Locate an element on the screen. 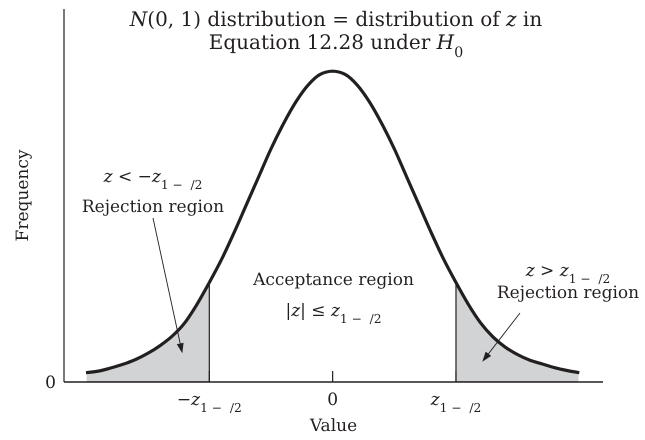 The height and width of the screenshot is (440, 645). annotation: Acceptance region |z| ≤ z$_{1 − /2}$ is located at coordinates (333, 298).